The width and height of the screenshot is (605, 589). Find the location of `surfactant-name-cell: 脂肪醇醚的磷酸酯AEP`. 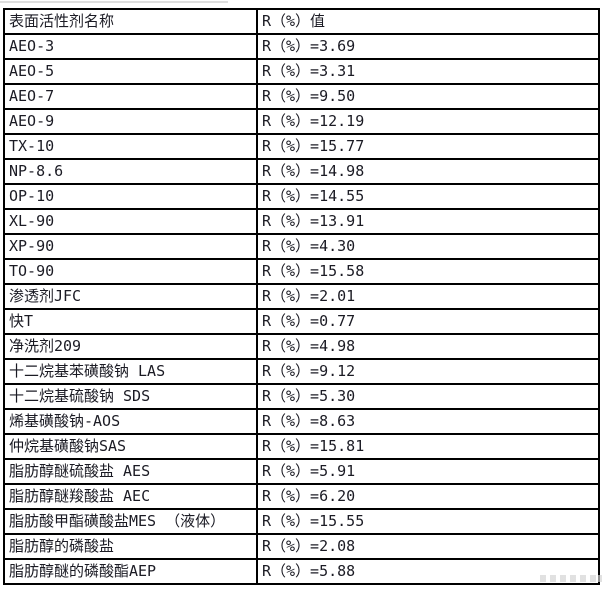

surfactant-name-cell: 脂肪醇醚的磷酸酯AEP is located at coordinates (130, 571).